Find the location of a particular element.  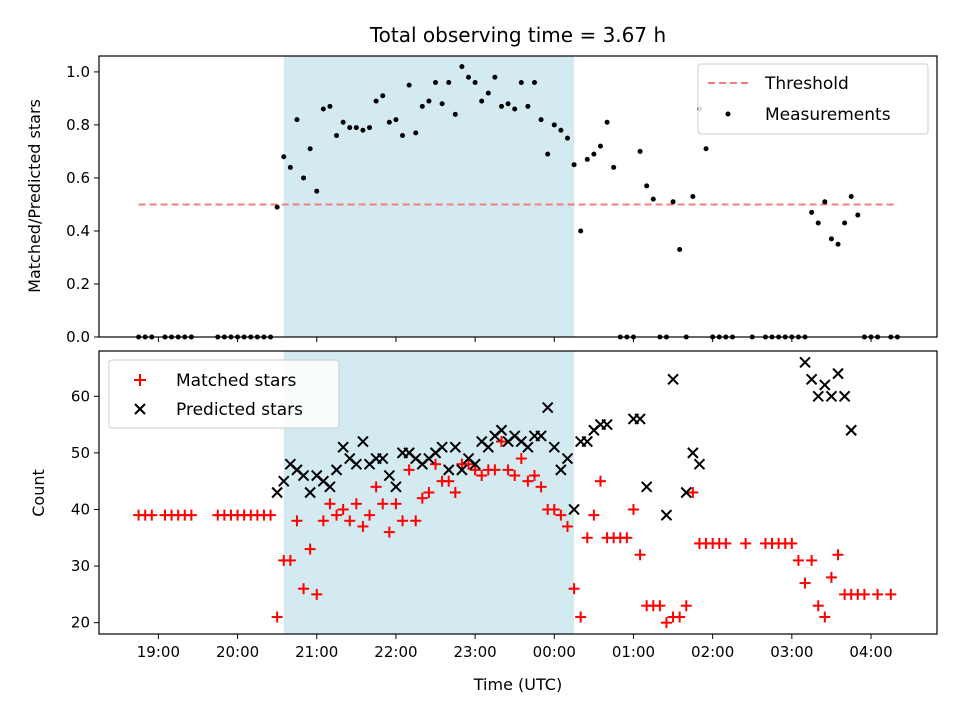

legend-measurements-swatch is located at coordinates (728, 114).